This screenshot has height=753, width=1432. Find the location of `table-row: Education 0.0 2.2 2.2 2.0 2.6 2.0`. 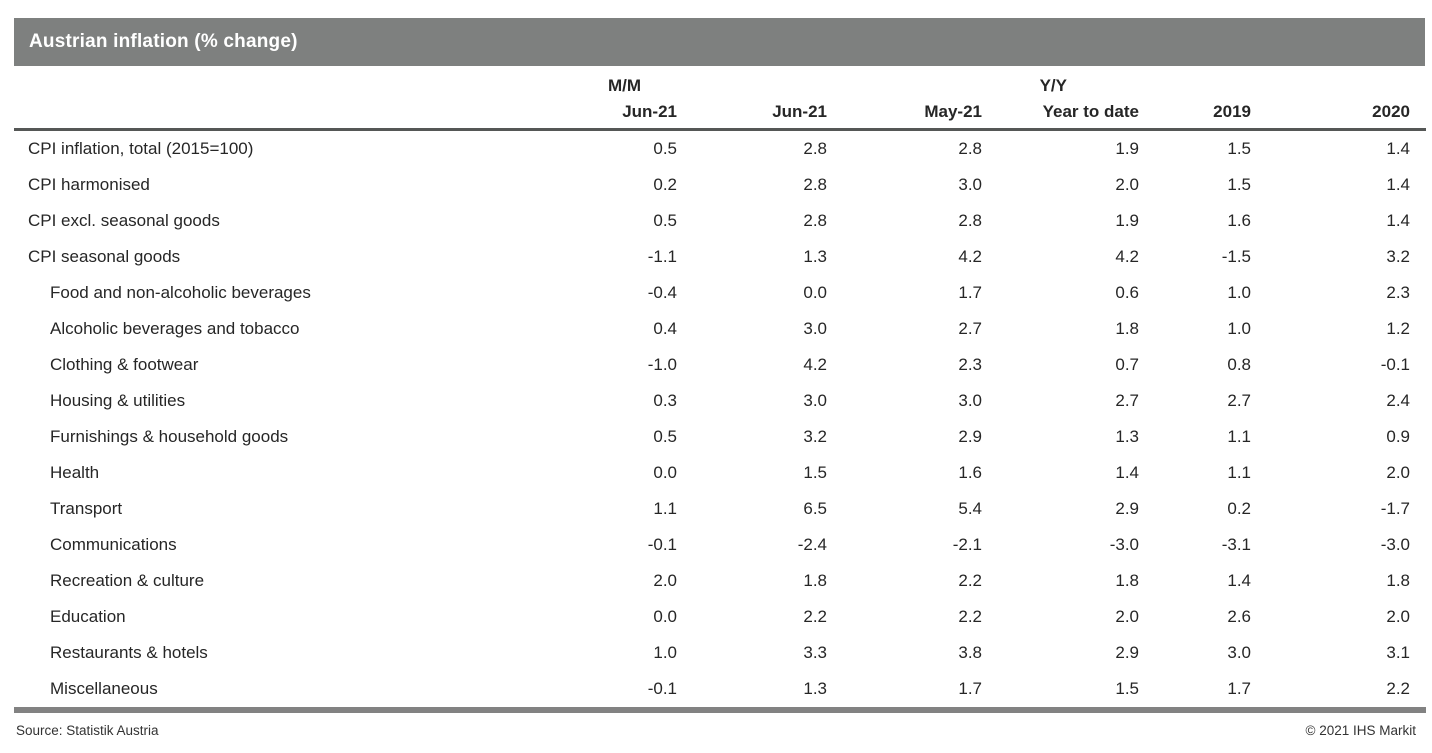

table-row: Education 0.0 2.2 2.2 2.0 2.6 2.0 is located at coordinates (720, 617).